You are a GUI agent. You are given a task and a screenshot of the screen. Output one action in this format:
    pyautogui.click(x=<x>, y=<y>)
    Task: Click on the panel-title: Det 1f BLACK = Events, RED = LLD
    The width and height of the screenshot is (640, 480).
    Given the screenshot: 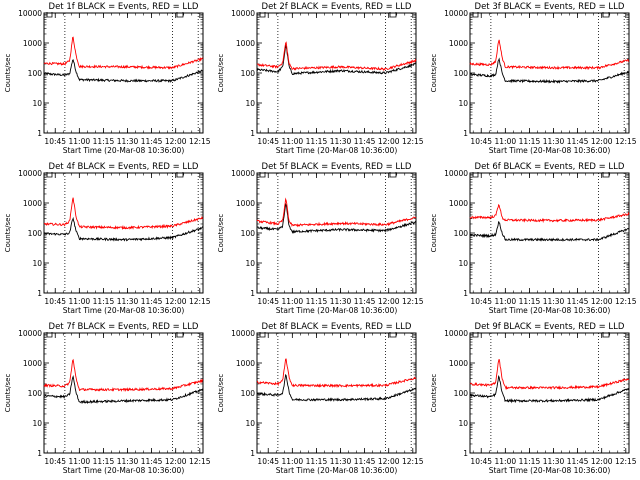 What is the action you would take?
    pyautogui.click(x=124, y=7)
    